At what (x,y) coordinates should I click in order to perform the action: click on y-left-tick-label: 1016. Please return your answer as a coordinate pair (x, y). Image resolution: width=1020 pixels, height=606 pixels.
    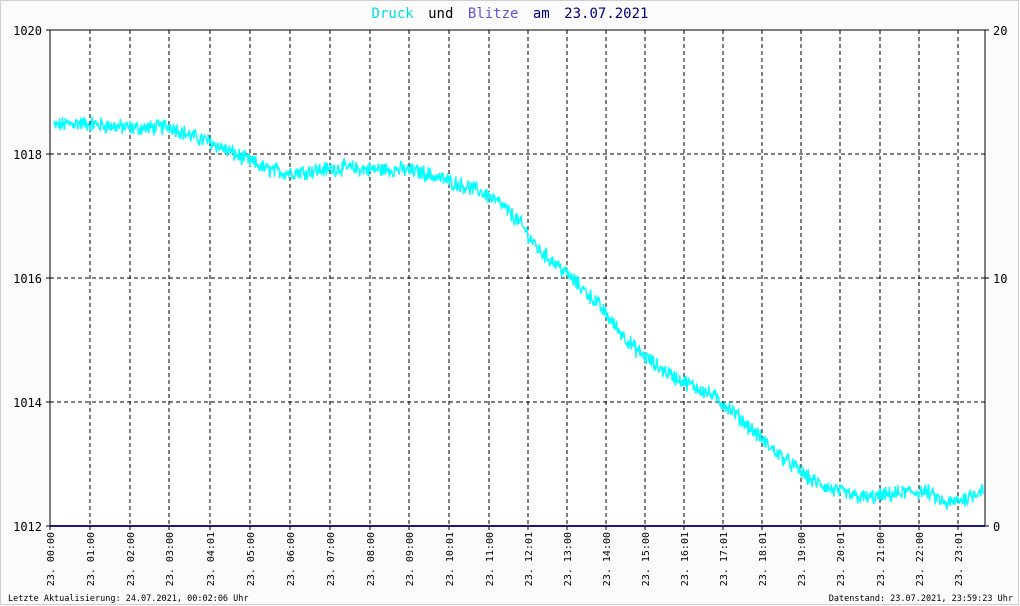
    Looking at the image, I should click on (27, 279).